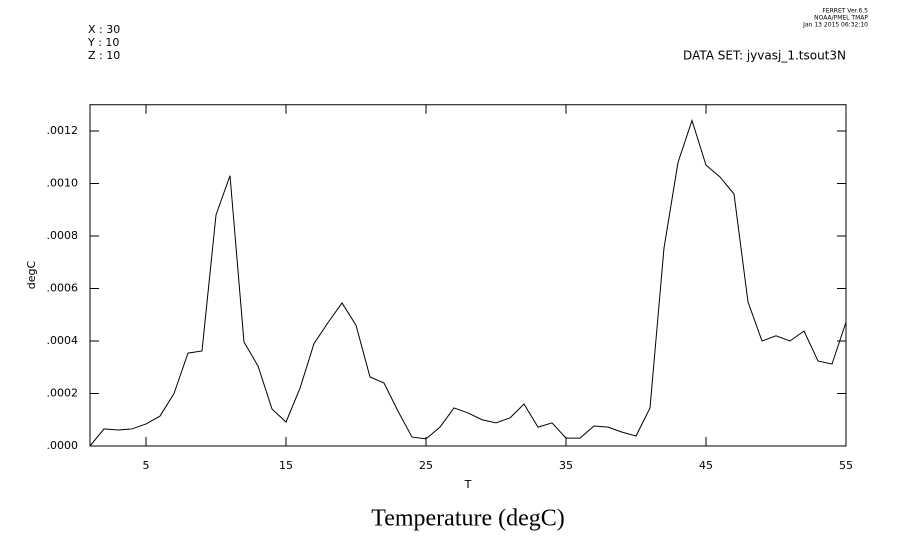 The height and width of the screenshot is (552, 921). I want to click on x-tick-label: 45, so click(706, 465).